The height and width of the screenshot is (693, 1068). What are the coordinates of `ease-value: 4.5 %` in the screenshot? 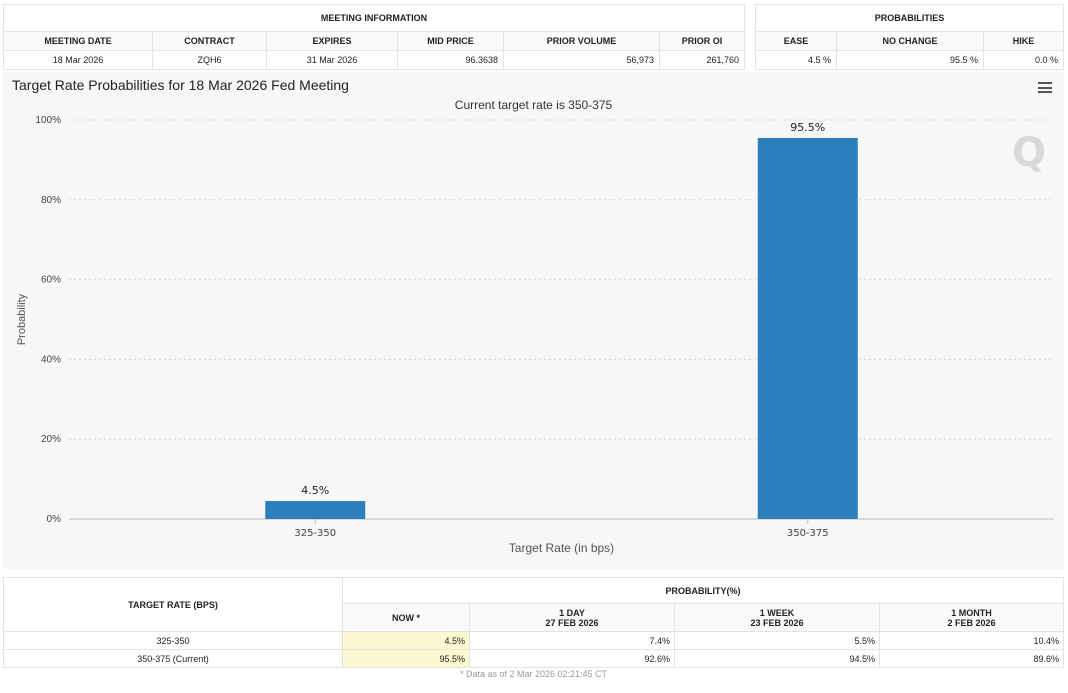 It's located at (796, 60).